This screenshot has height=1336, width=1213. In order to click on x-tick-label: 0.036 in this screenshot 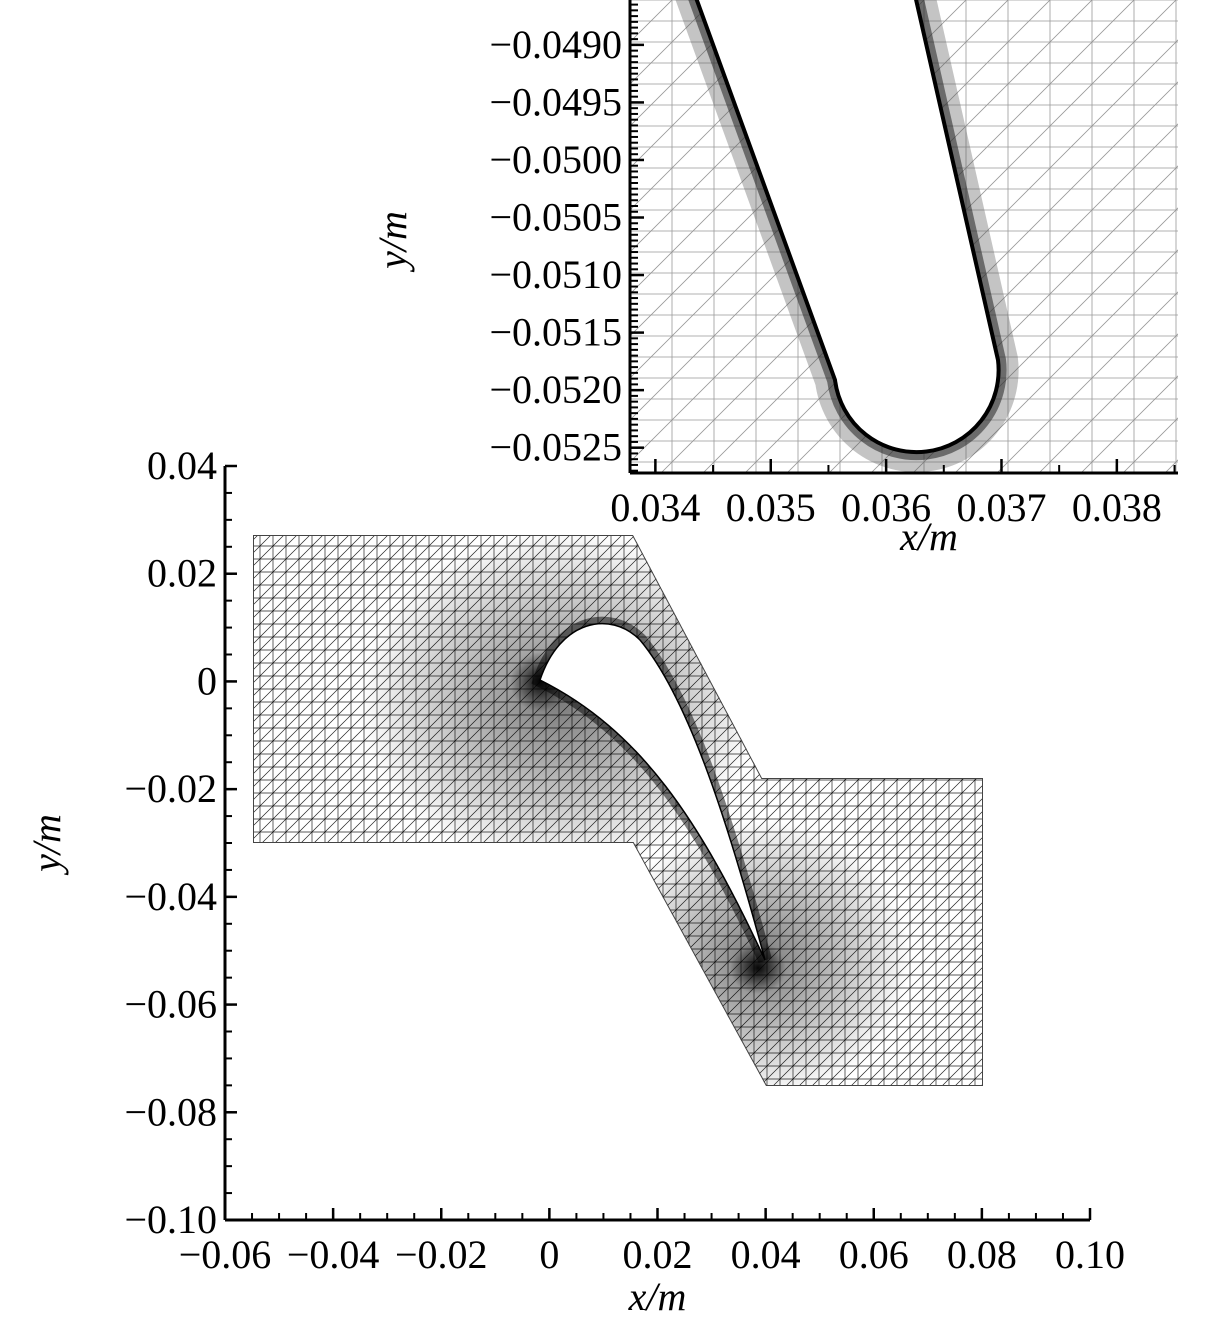, I will do `click(886, 507)`.